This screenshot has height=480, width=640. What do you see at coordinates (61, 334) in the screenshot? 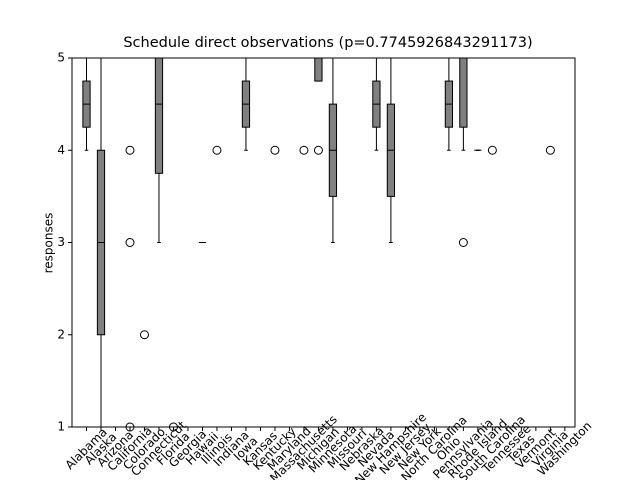
I see `y-tick-label: 2` at bounding box center [61, 334].